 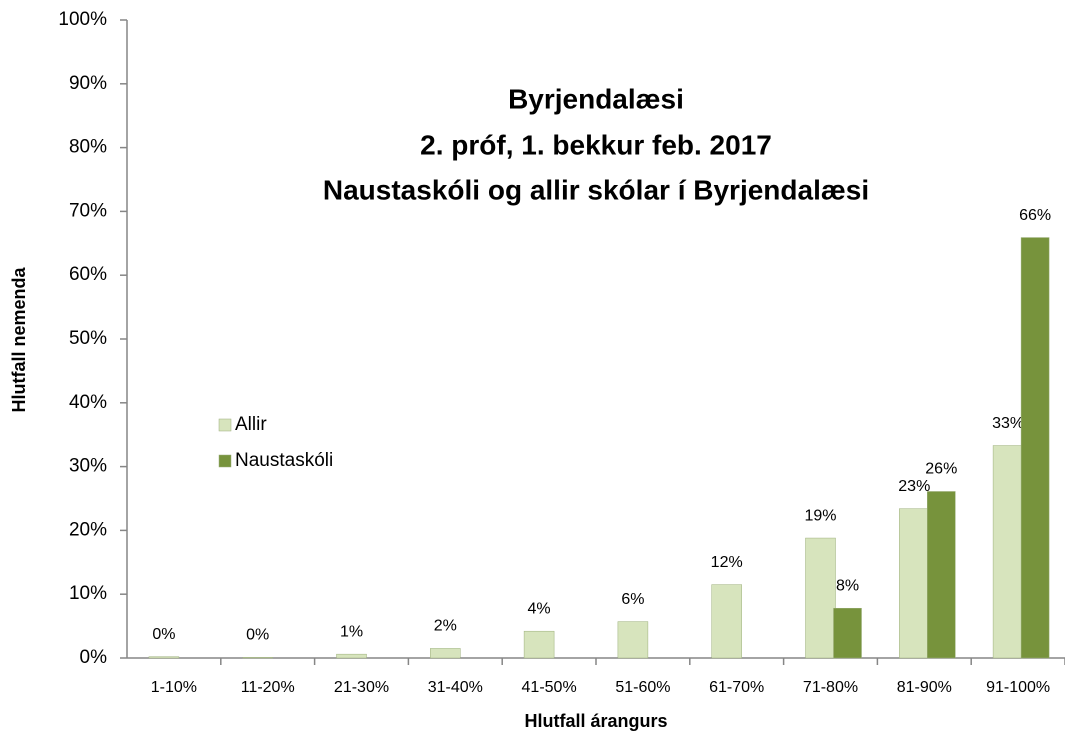 I want to click on y-tick-label: 100%, so click(x=82, y=19).